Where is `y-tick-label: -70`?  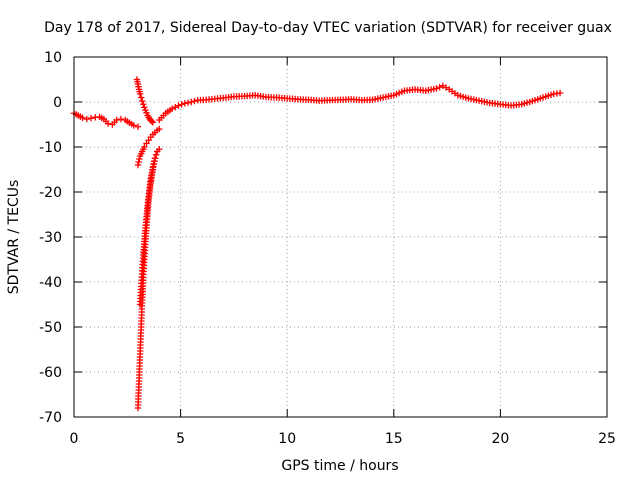
y-tick-label: -70 is located at coordinates (50, 418).